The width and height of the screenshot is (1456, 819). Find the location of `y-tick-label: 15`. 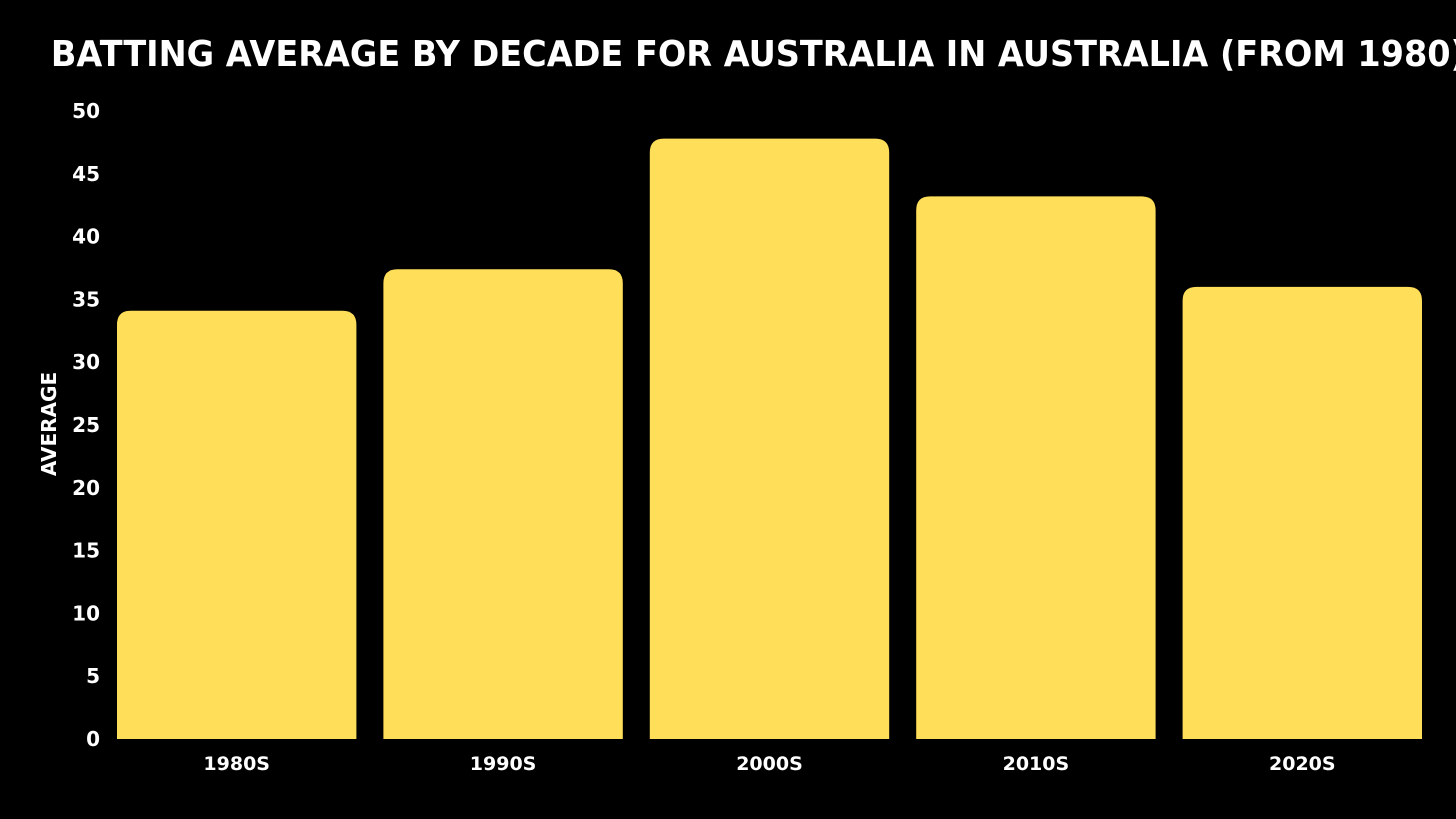

y-tick-label: 15 is located at coordinates (86, 551).